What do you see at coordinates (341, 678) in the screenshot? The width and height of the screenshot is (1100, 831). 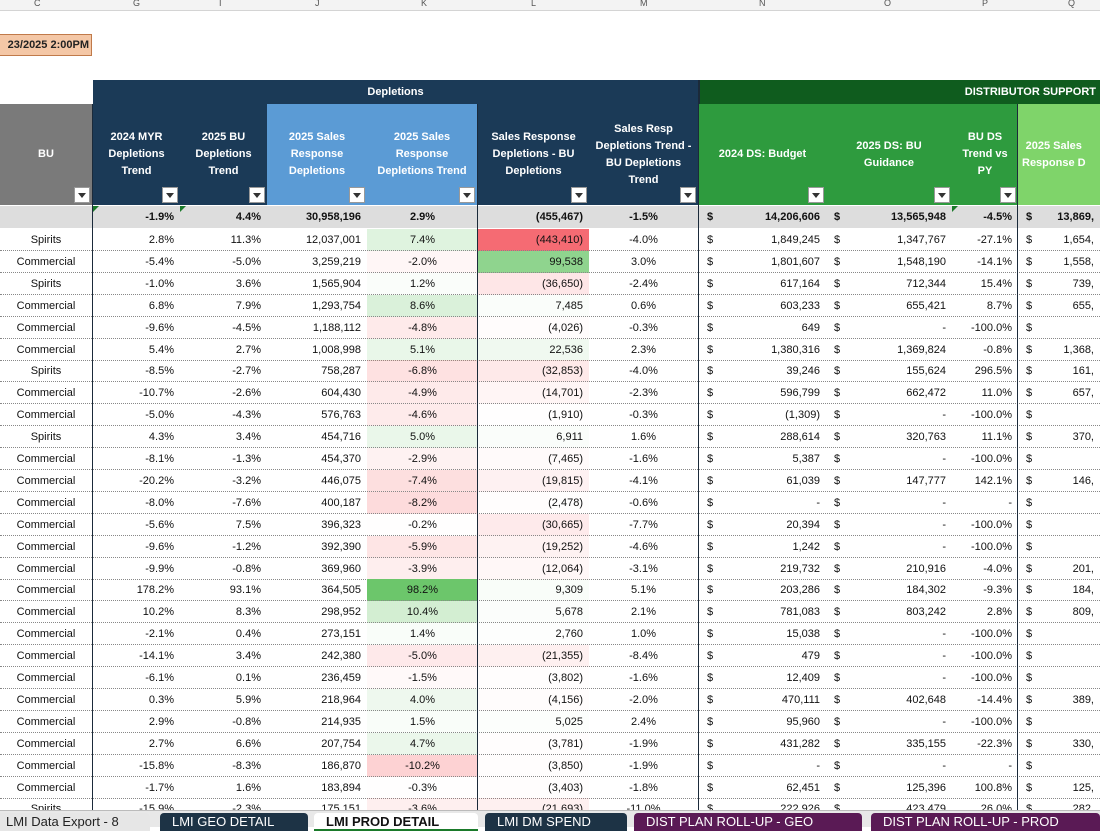 I see `cell-j: 236,459` at bounding box center [341, 678].